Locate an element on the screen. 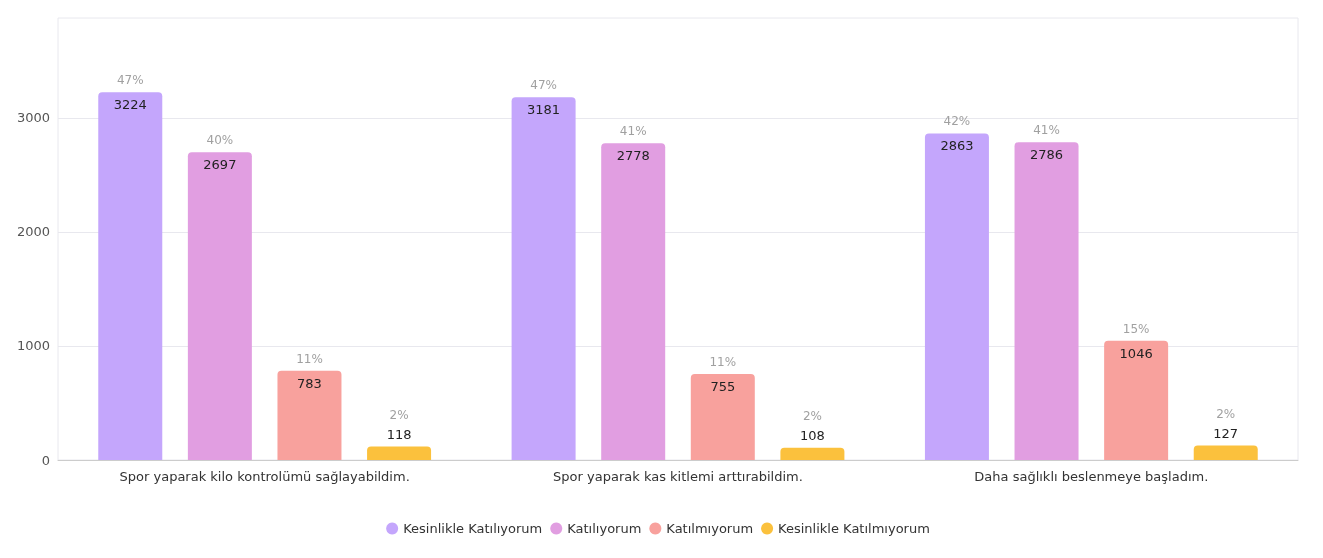 The image size is (1323, 558). x-tick-label: Spor yaparak kilo kontrolümü sağlayabildim. is located at coordinates (264, 476).